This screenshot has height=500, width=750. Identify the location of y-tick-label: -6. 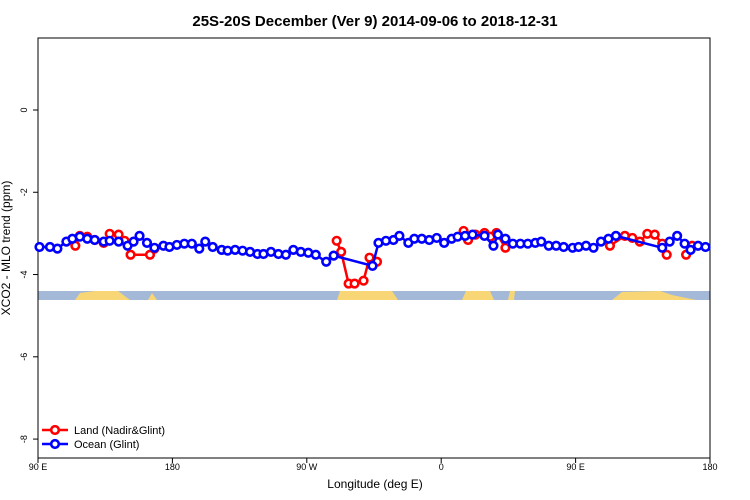
(24, 357).